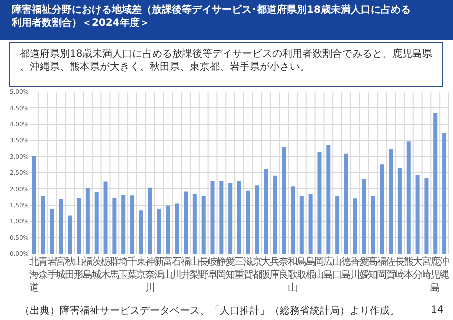 This screenshot has width=453, height=320. I want to click on x-tick-label: 奈良, so click(284, 269).